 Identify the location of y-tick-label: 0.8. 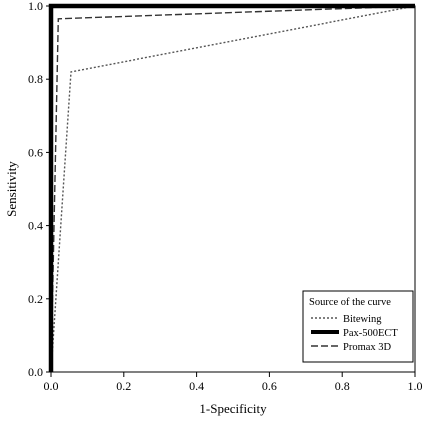
(35, 79).